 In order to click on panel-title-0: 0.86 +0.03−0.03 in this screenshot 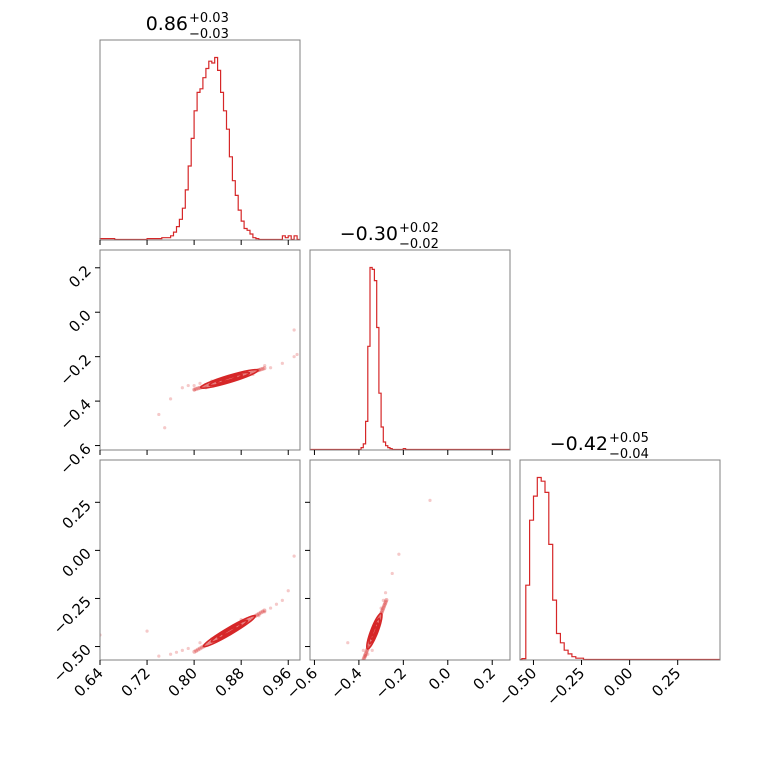, I will do `click(187, 26)`.